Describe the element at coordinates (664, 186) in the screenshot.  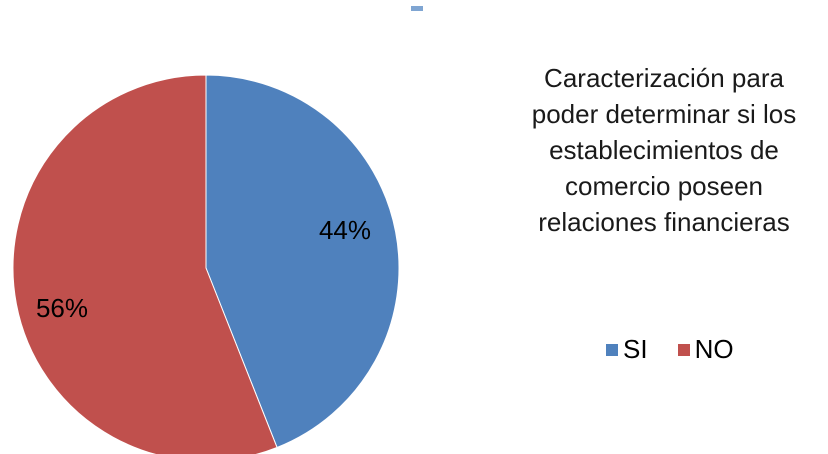
I see `chart-title-line: comercio poseen` at that location.